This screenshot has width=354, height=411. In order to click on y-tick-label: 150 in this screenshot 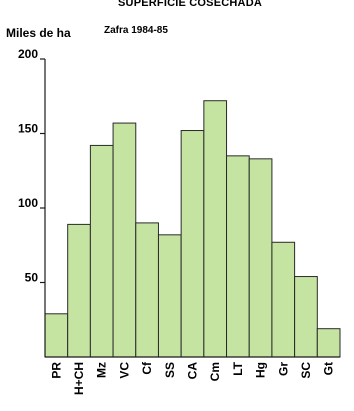, I will do `click(28, 129)`.